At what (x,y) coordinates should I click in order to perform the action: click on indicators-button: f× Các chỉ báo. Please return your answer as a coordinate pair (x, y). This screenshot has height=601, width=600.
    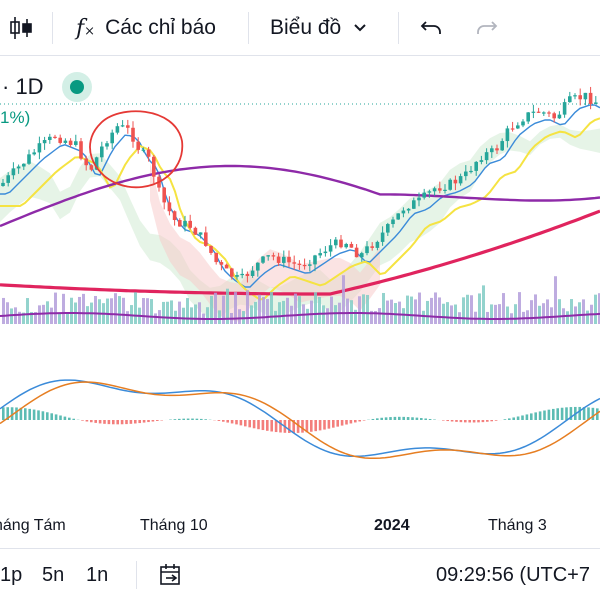
    Looking at the image, I should click on (146, 28).